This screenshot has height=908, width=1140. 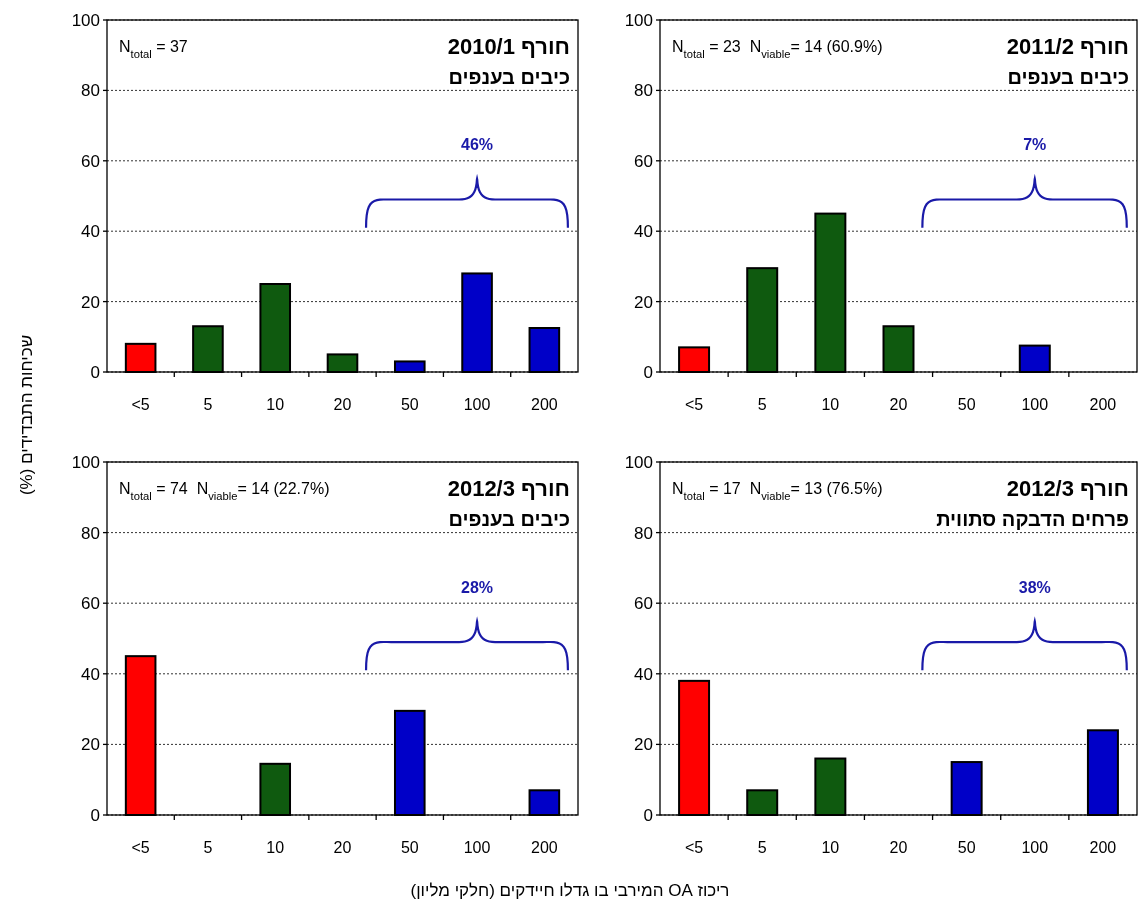 I want to click on text: חורף 2011/2, so click(x=1067, y=46).